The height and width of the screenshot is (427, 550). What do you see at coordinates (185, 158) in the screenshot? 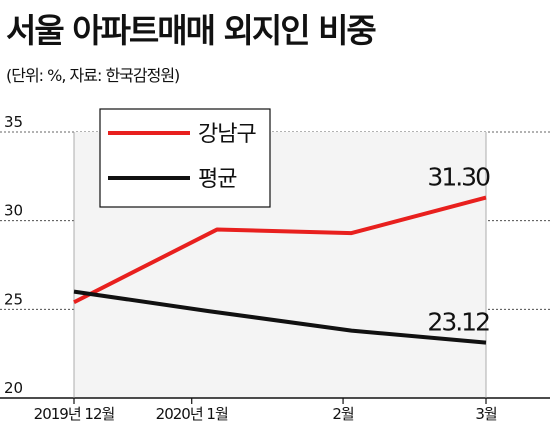
I see `legend-box` at bounding box center [185, 158].